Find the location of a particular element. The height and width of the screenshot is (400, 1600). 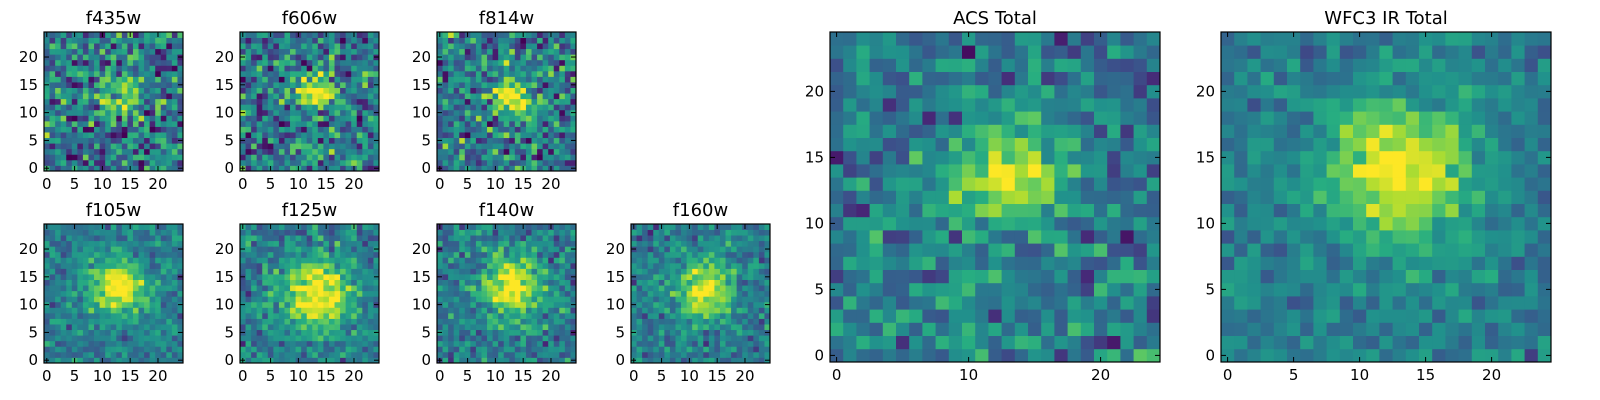

y-tick-label: 0 is located at coordinates (229, 168).